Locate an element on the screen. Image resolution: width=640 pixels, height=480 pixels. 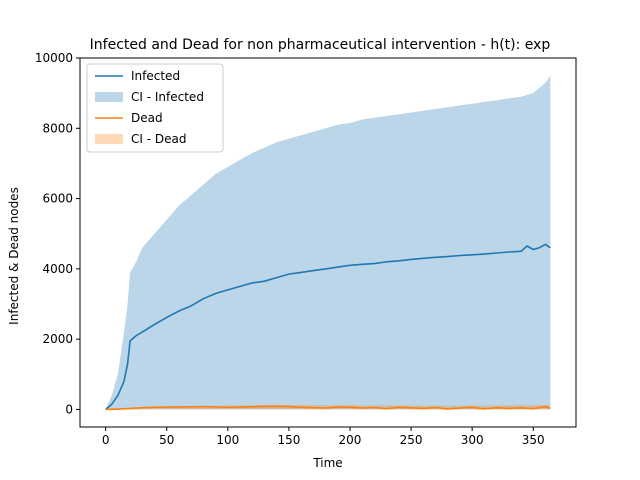
legend-label-infected: Infected is located at coordinates (155, 76).